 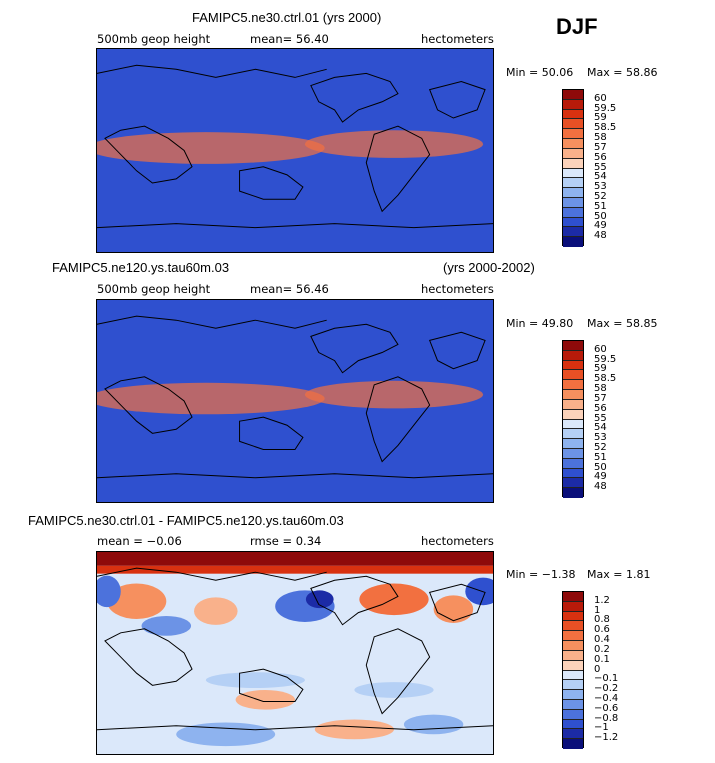 What do you see at coordinates (489, 267) in the screenshot?
I see `panel2-years: (yrs 2000-2002)` at bounding box center [489, 267].